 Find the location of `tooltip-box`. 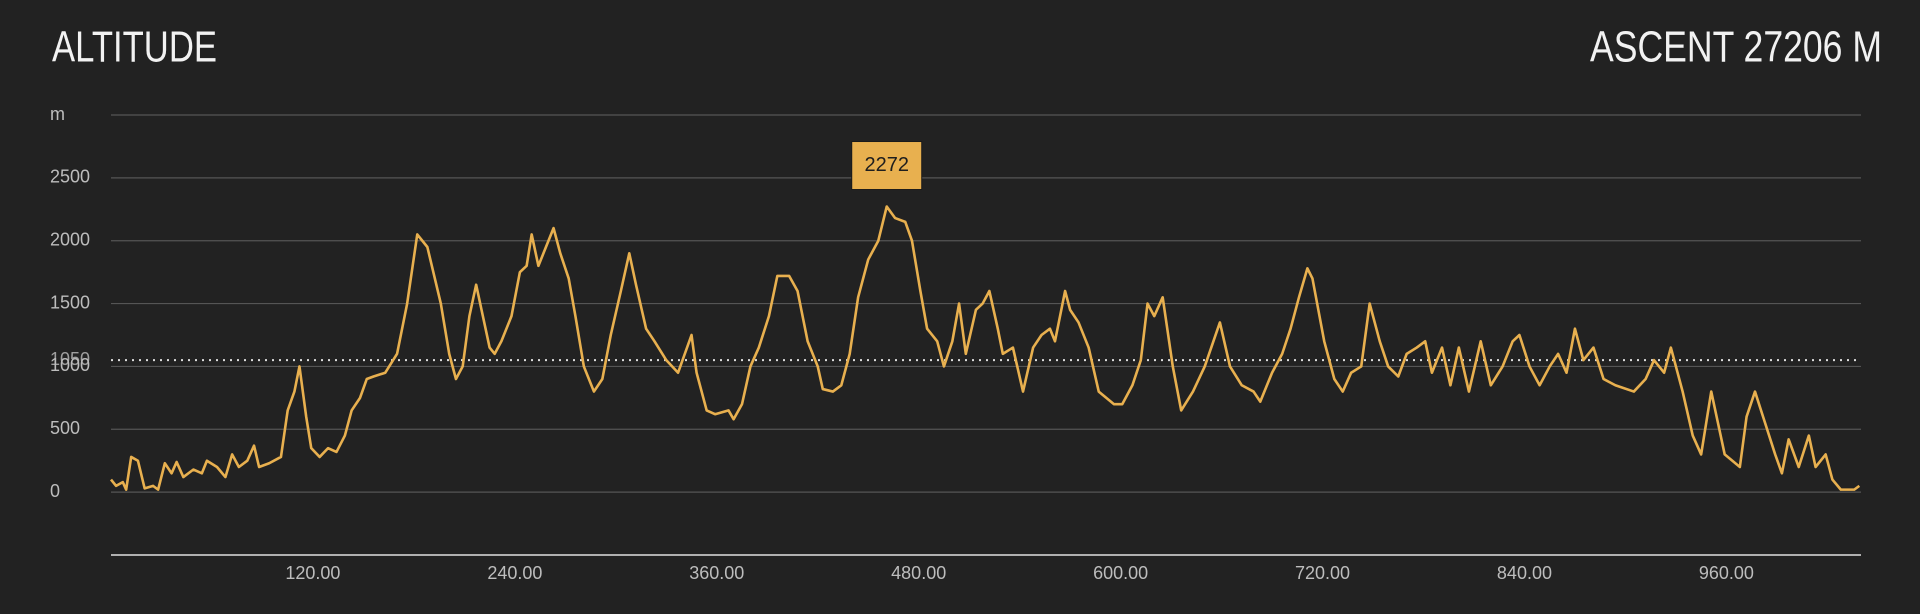

tooltip-box is located at coordinates (887, 166).